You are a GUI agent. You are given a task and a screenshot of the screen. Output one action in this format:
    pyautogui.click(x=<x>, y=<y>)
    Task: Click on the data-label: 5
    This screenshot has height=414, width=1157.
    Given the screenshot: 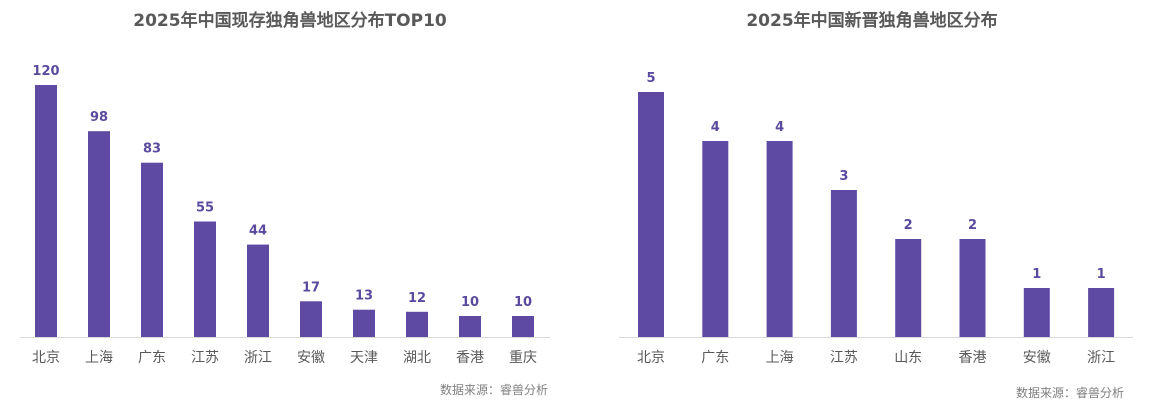 What is the action you would take?
    pyautogui.click(x=650, y=78)
    